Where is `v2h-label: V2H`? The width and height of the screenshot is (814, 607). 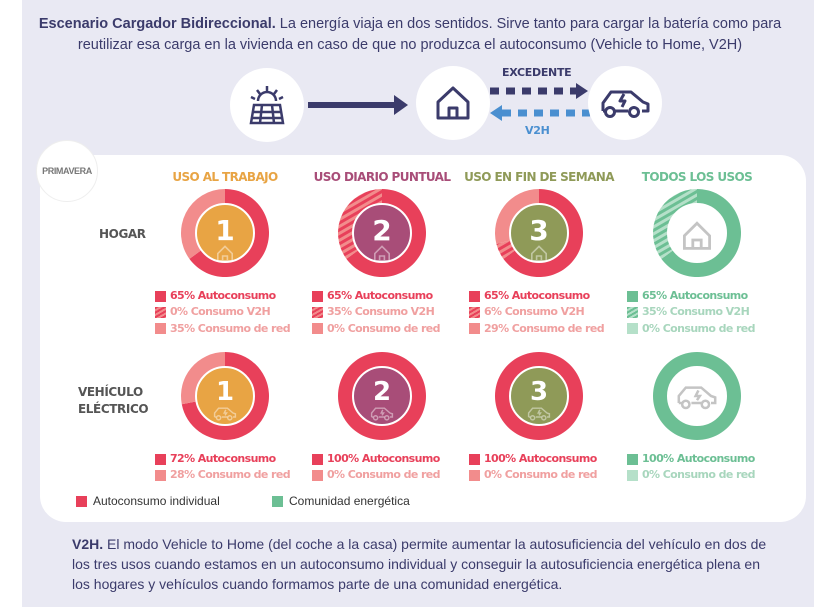
v2h-label: V2H is located at coordinates (537, 130).